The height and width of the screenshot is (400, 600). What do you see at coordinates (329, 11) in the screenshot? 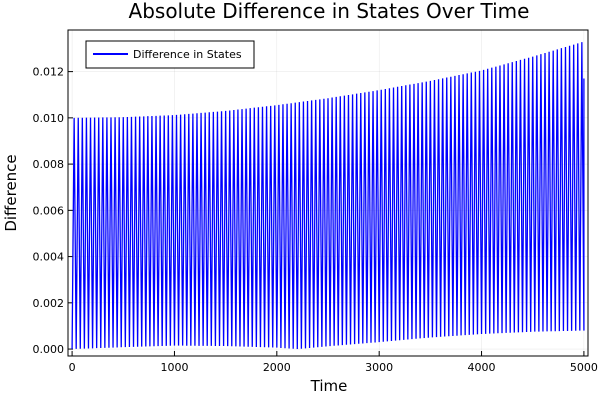
I see `chart-title: Absolute Difference in States Over Time` at bounding box center [329, 11].